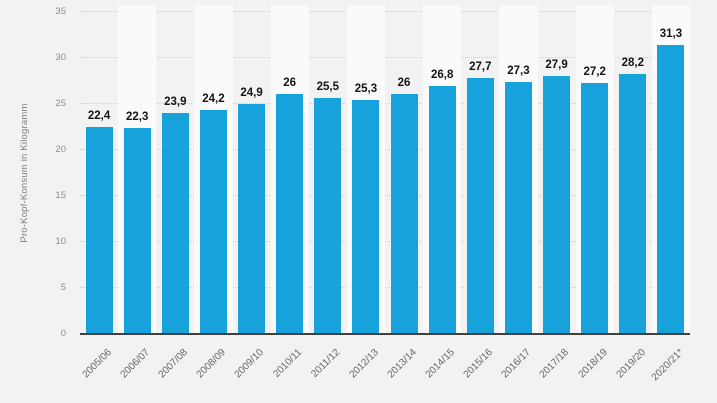  What do you see at coordinates (288, 363) in the screenshot?
I see `x-category-label-2010/11: 2010/11` at bounding box center [288, 363].